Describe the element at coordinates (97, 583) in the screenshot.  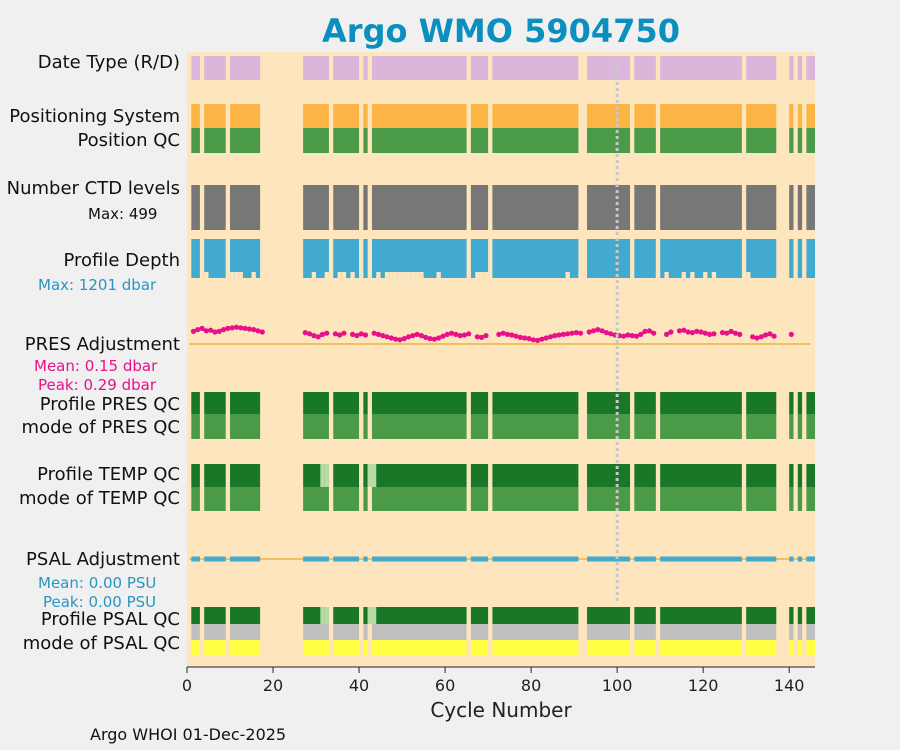
I see `label-psal-mean: Mean: 0.00 PSU` at that location.